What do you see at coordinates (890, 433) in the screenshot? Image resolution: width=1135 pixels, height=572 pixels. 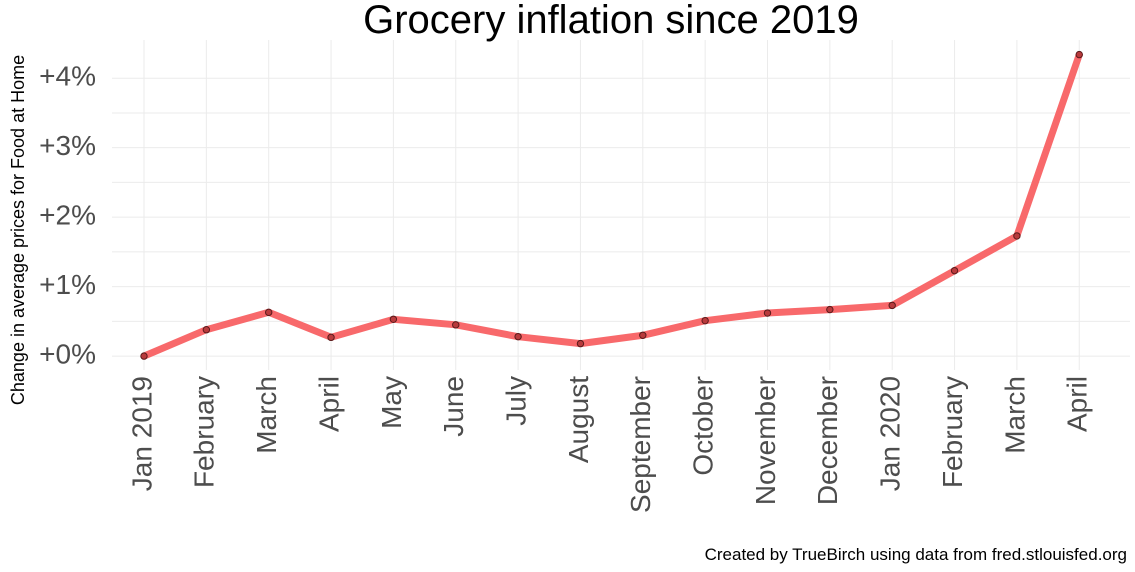 I see `x-tick-label: Jan 2020` at bounding box center [890, 433].